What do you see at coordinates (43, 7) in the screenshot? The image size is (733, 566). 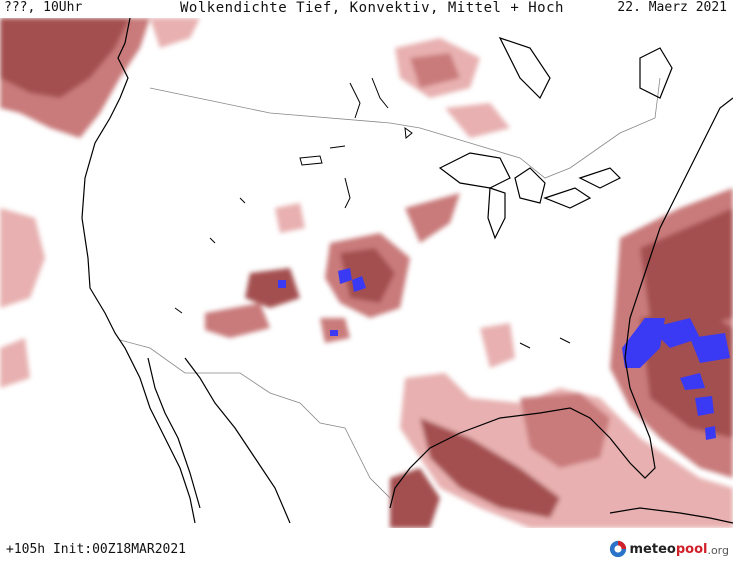 I see `forecast-time-label: ???, 10Uhr` at bounding box center [43, 7].